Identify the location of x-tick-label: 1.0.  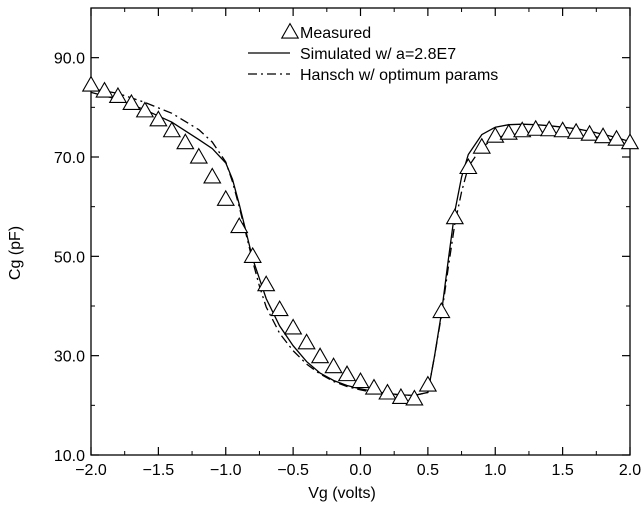
(495, 470).